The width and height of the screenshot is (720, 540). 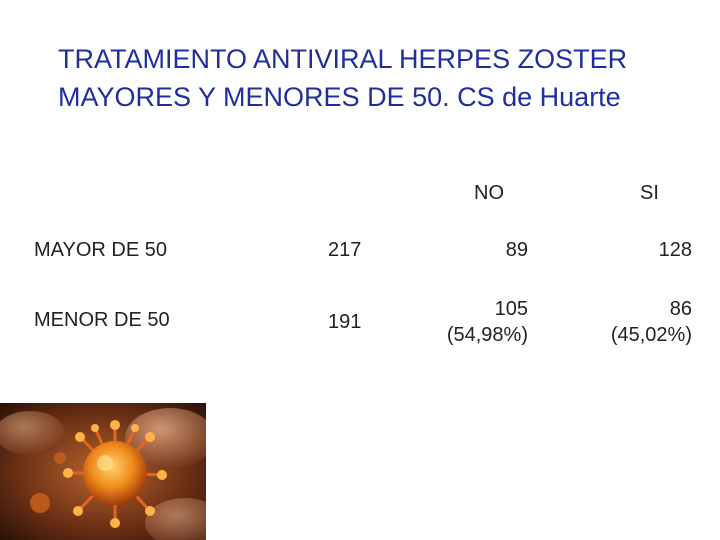 What do you see at coordinates (680, 309) in the screenshot?
I see `row-2-si-value: 86` at bounding box center [680, 309].